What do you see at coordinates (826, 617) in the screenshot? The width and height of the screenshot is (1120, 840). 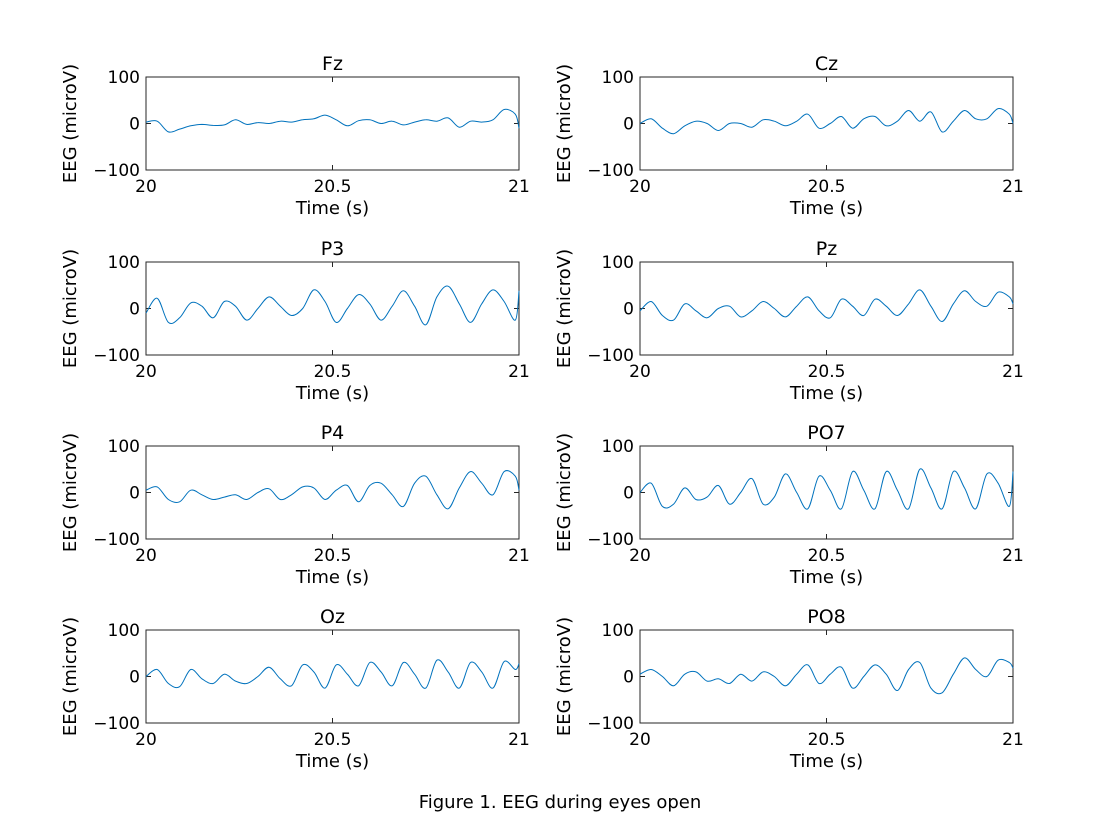 I see `subplot-title: PO8` at bounding box center [826, 617].